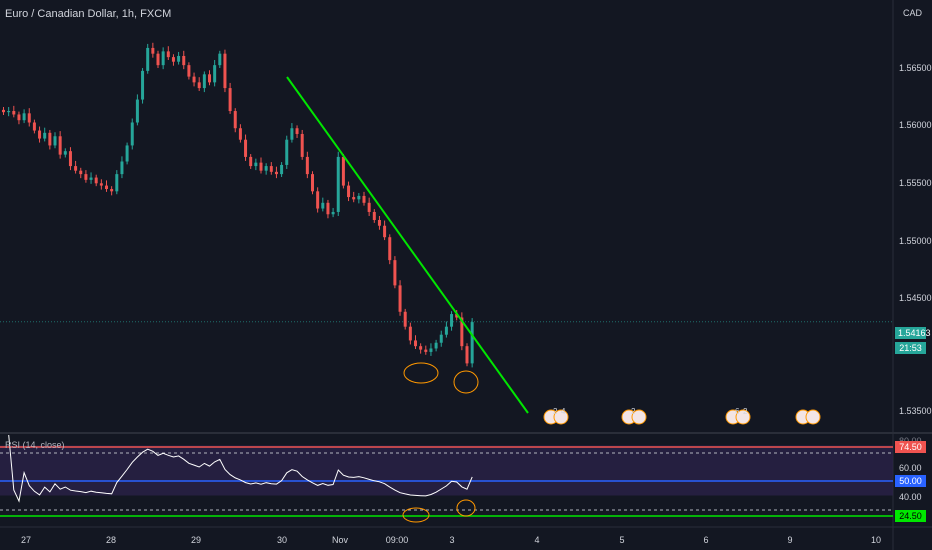 This screenshot has height=550, width=932. I want to click on rsi-indicator-label: RSI (14, close), so click(35, 445).